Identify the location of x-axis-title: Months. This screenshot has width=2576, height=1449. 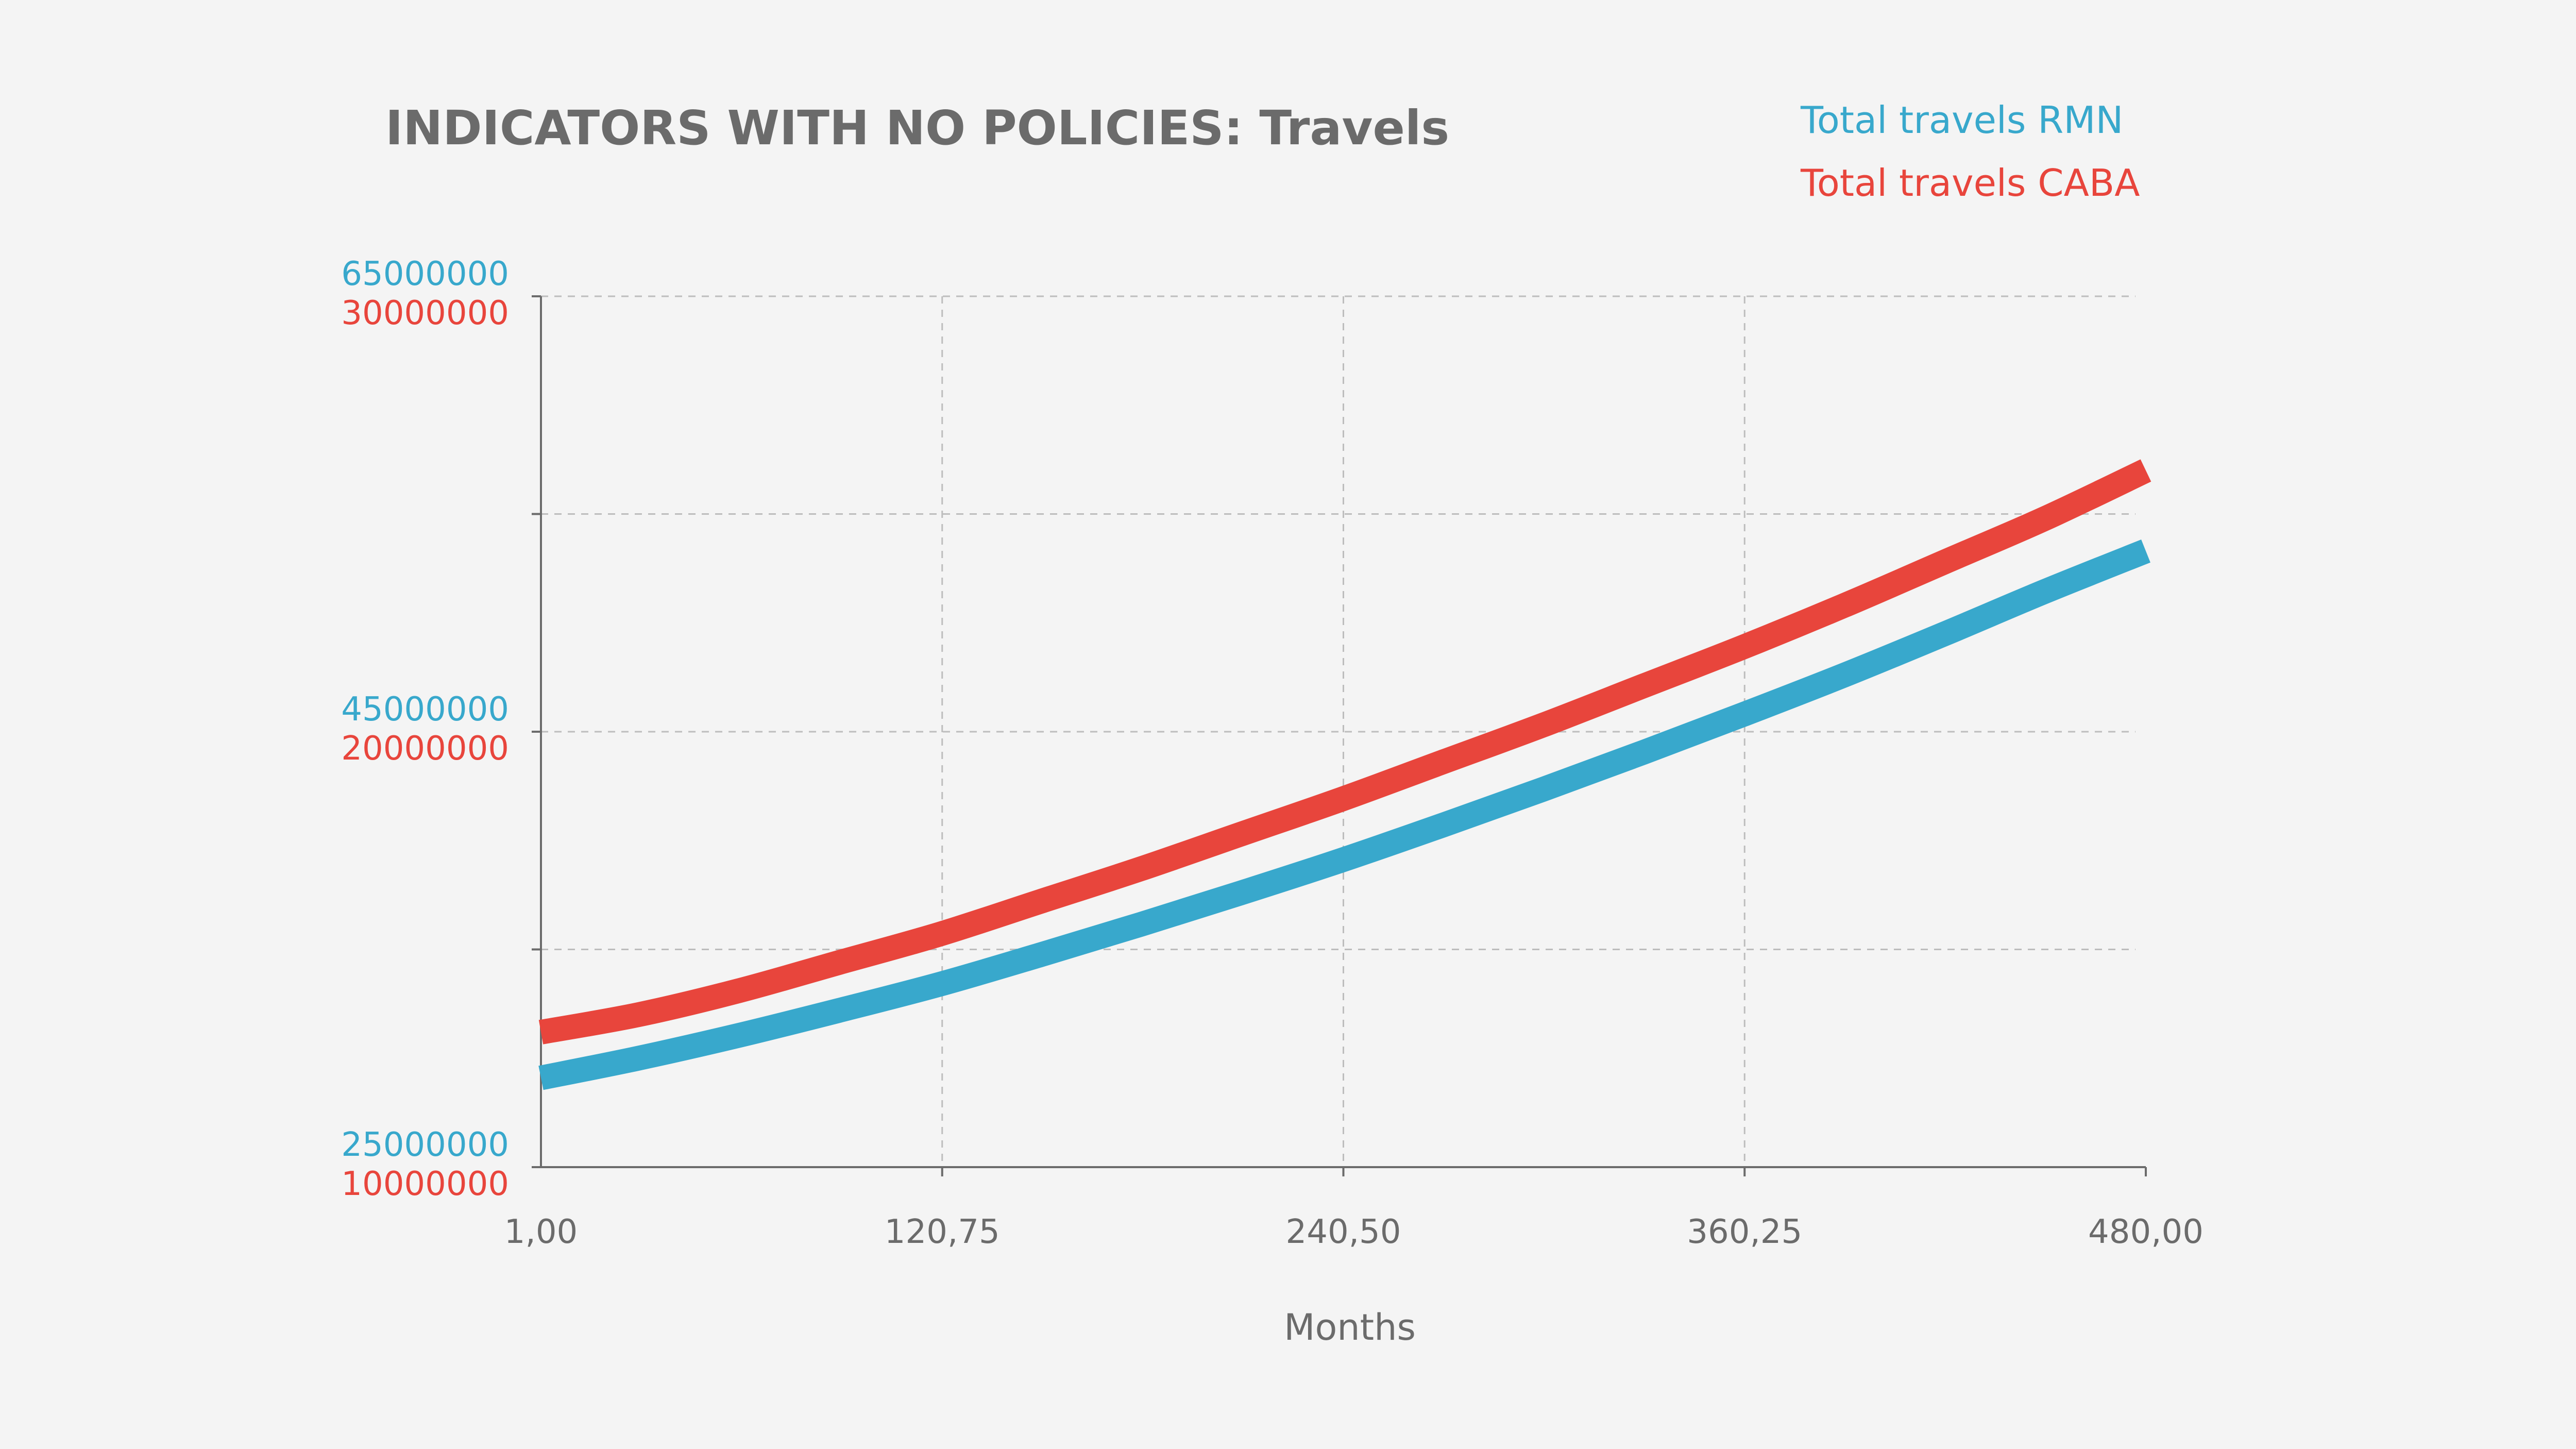
(1350, 1327).